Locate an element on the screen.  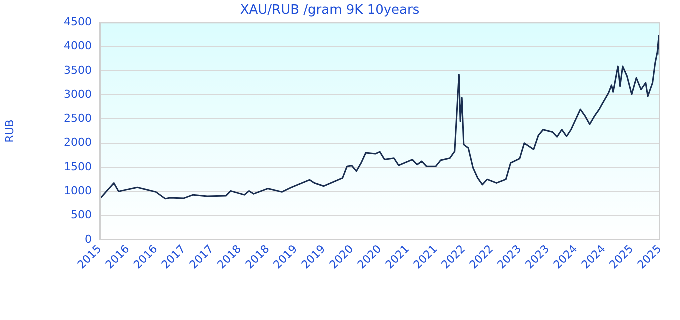
y-tick-label: 1000 is located at coordinates (78, 191).